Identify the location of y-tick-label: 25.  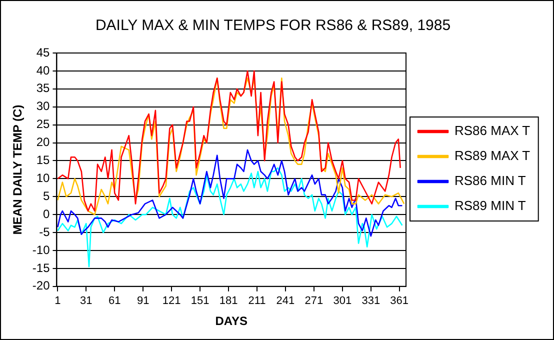
(43, 124).